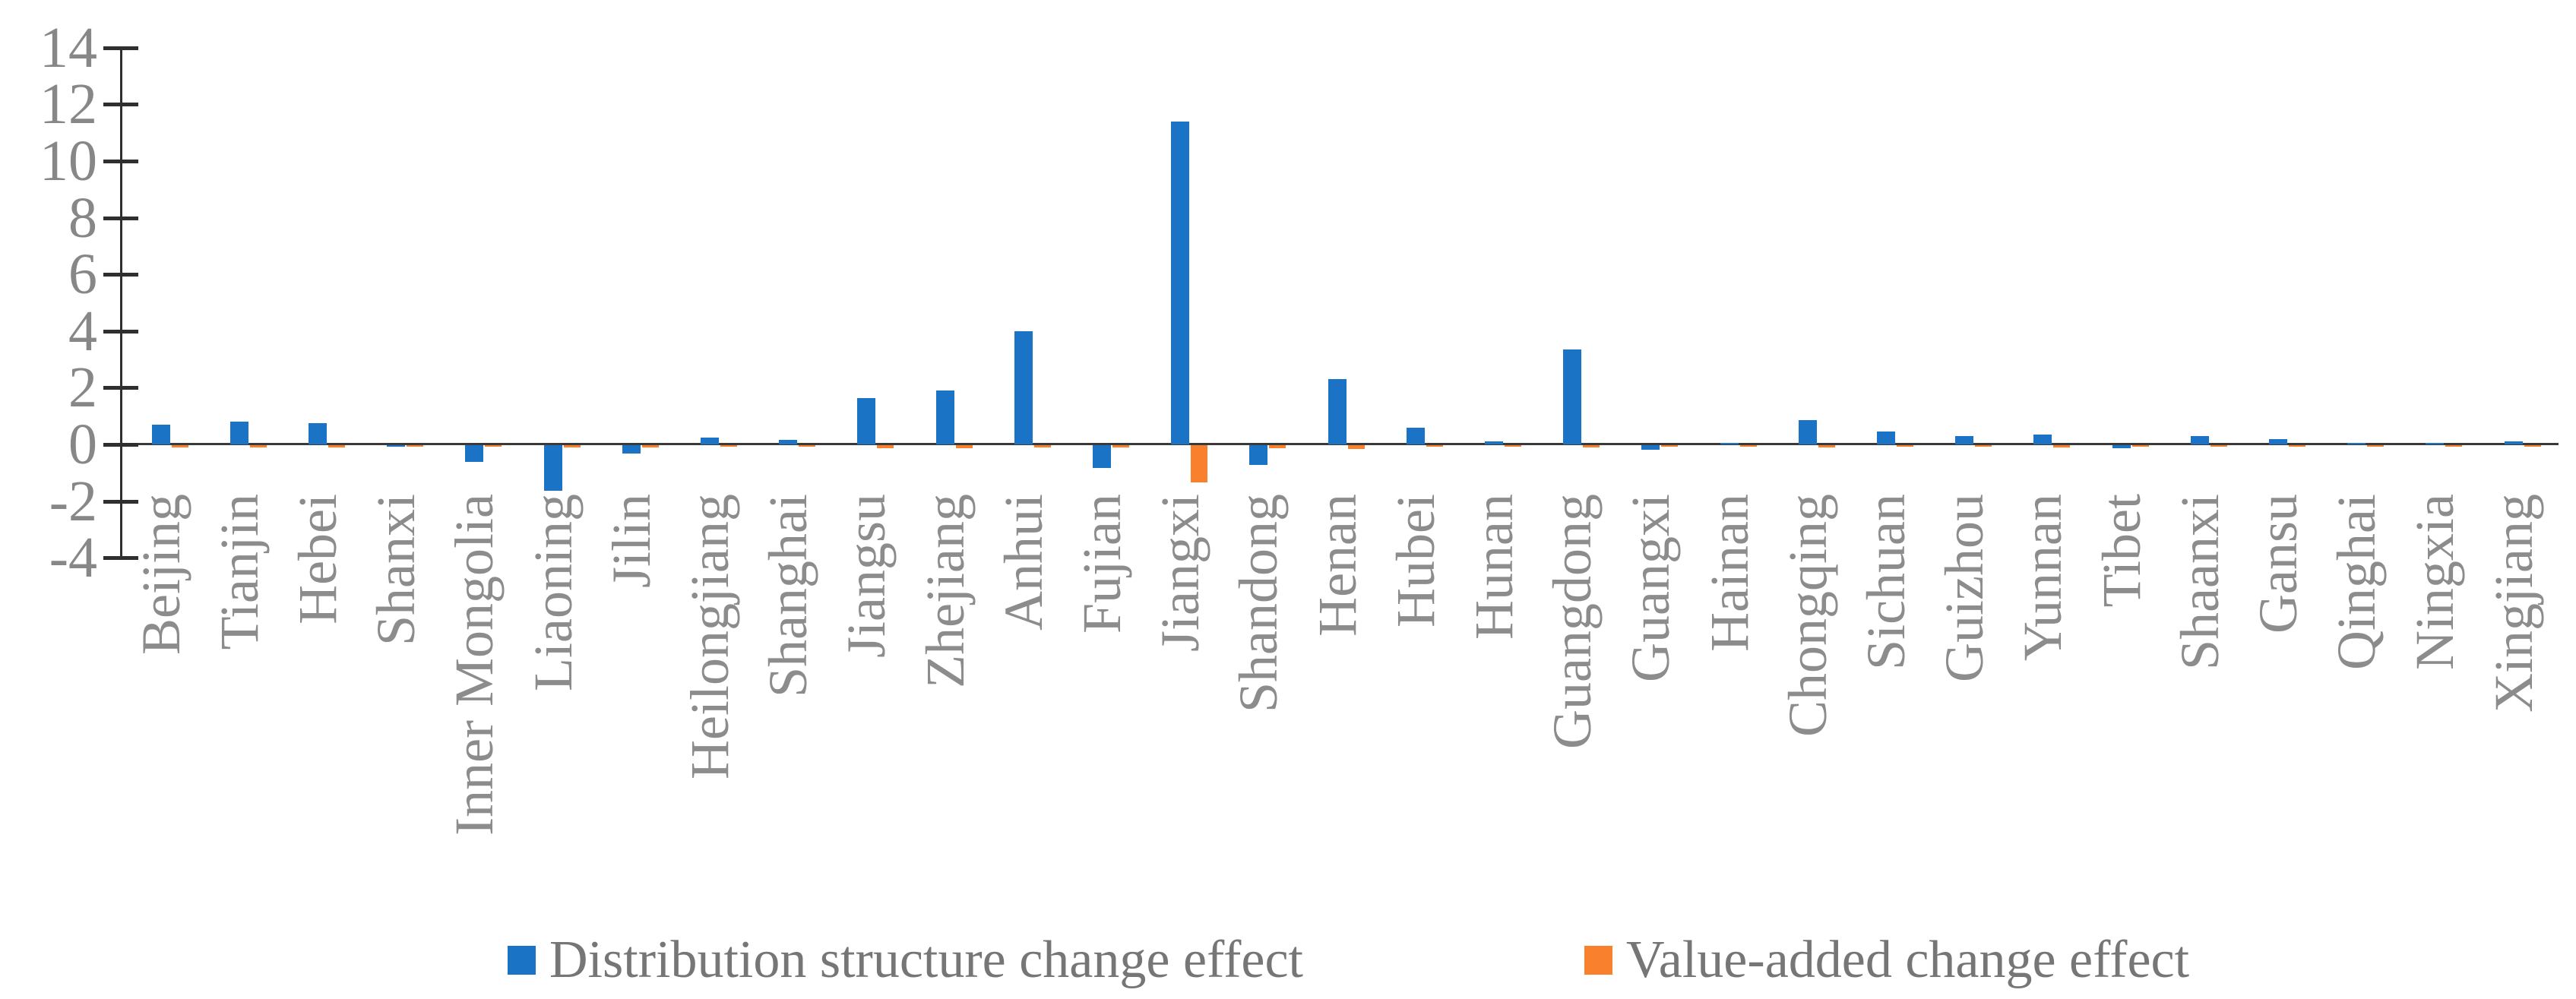 This screenshot has width=2576, height=999. What do you see at coordinates (1180, 573) in the screenshot?
I see `x-axis-label-jiangxi: Jiangxi` at bounding box center [1180, 573].